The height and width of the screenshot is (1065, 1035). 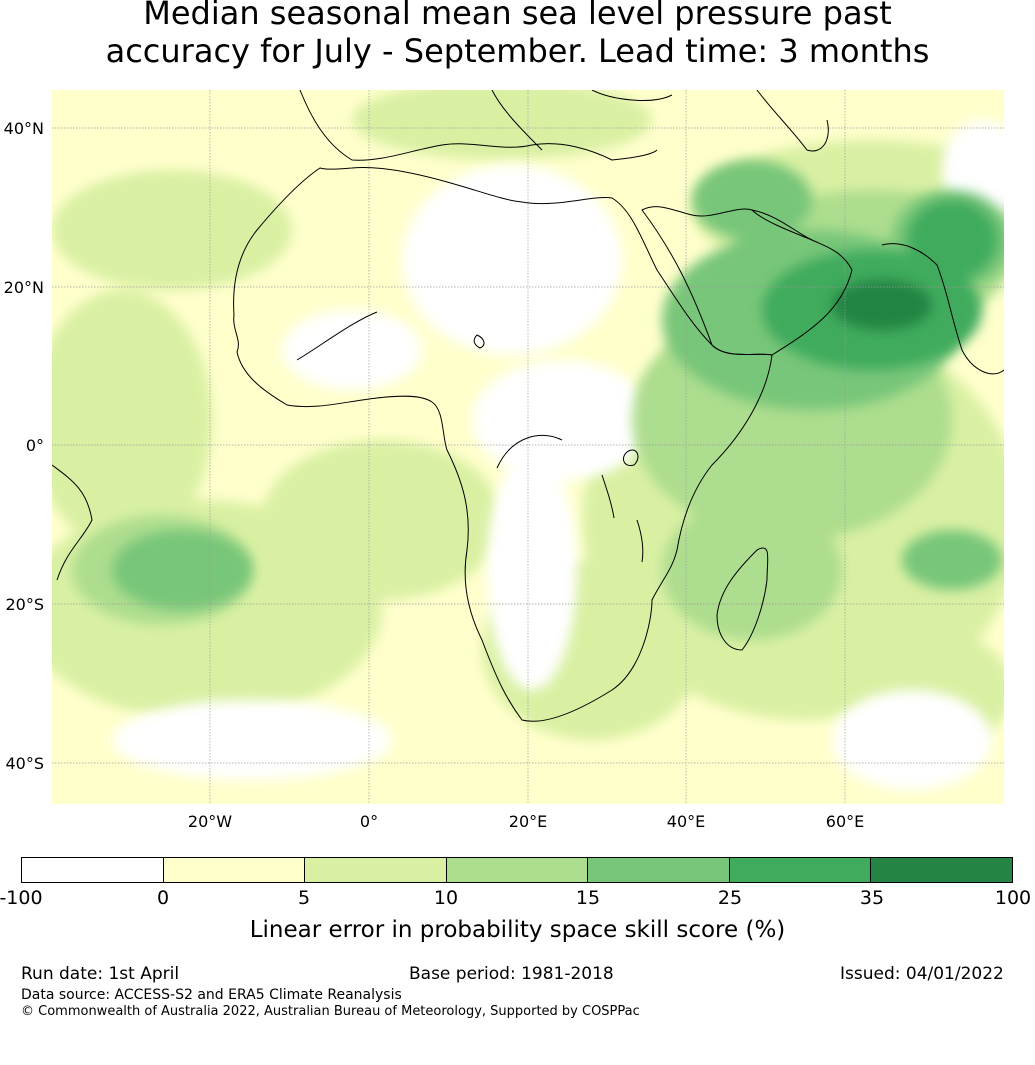 What do you see at coordinates (369, 821) in the screenshot?
I see `lon-label-0: 0°` at bounding box center [369, 821].